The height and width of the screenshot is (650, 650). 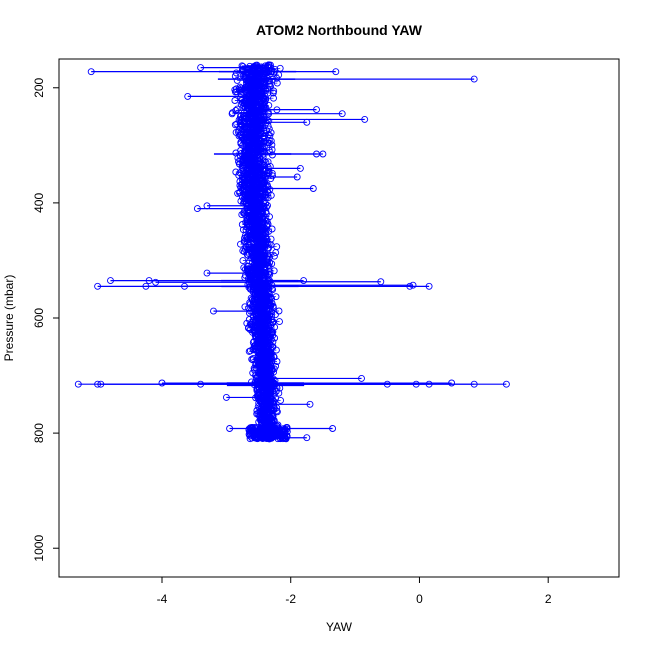 What do you see at coordinates (162, 599) in the screenshot?
I see `x-tick-label: -4` at bounding box center [162, 599].